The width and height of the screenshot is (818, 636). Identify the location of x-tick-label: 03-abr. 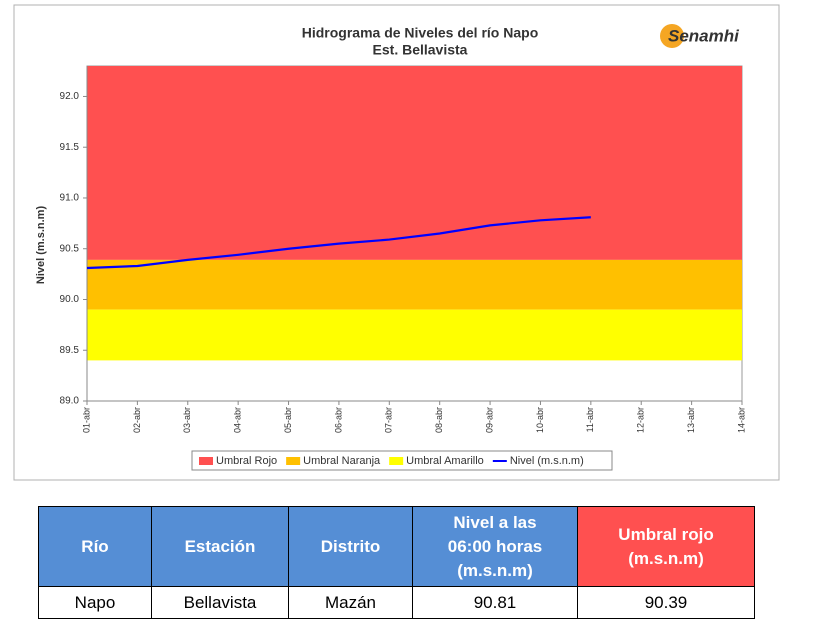
(187, 420).